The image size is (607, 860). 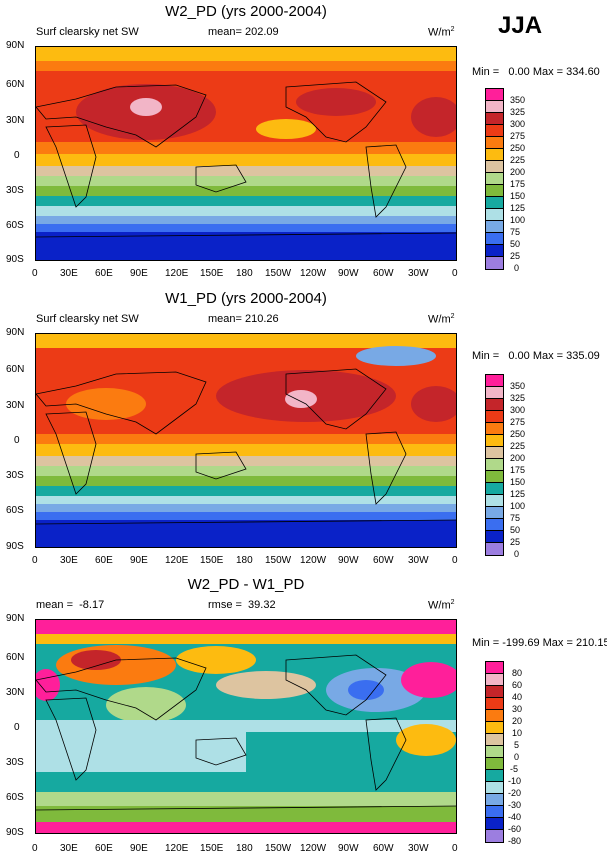 What do you see at coordinates (515, 530) in the screenshot?
I see `colorbar-label: 50` at bounding box center [515, 530].